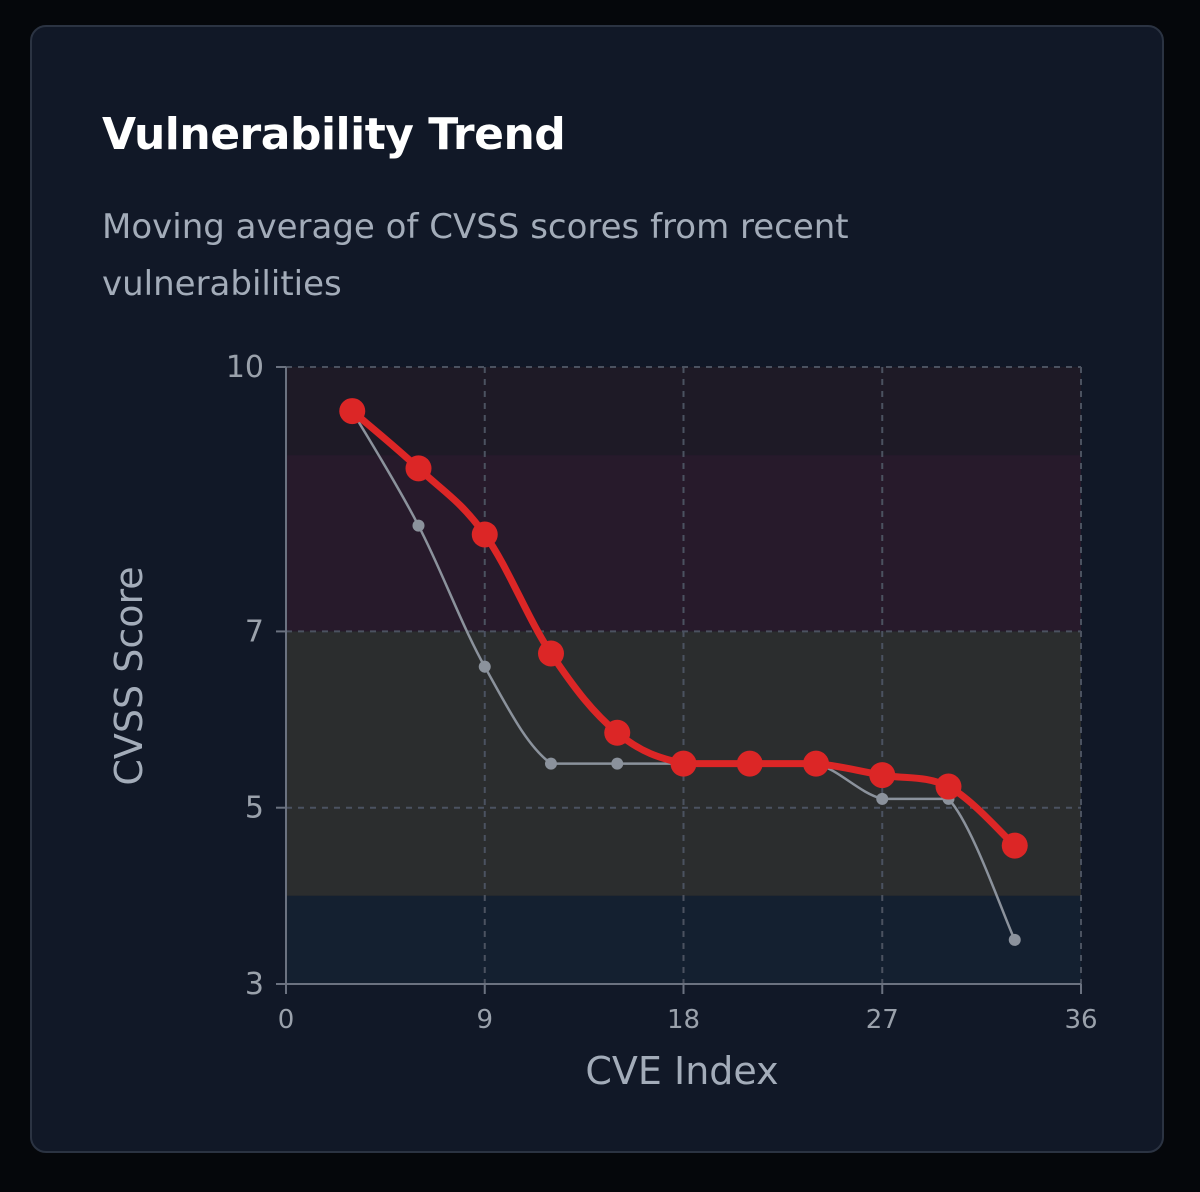  What do you see at coordinates (254, 808) in the screenshot?
I see `y-tick-label: 5` at bounding box center [254, 808].